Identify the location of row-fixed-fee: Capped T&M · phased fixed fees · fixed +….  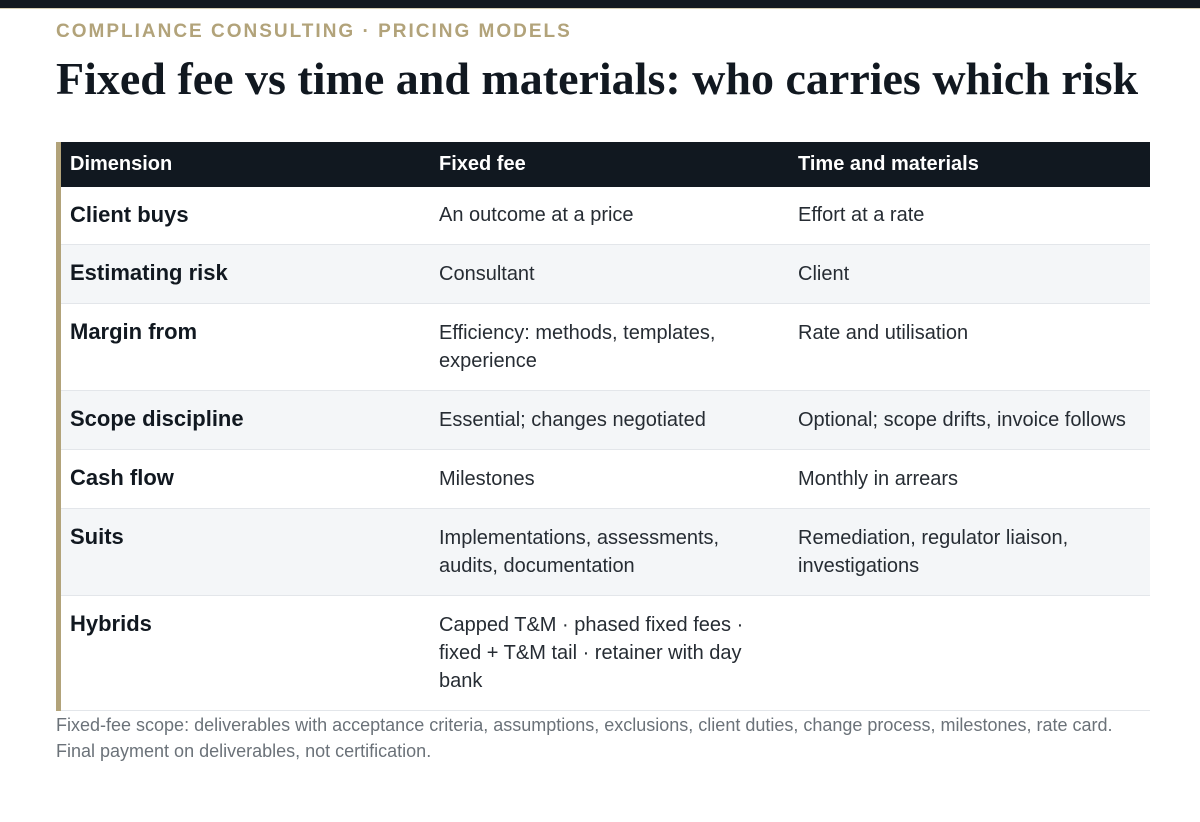
(609, 653).